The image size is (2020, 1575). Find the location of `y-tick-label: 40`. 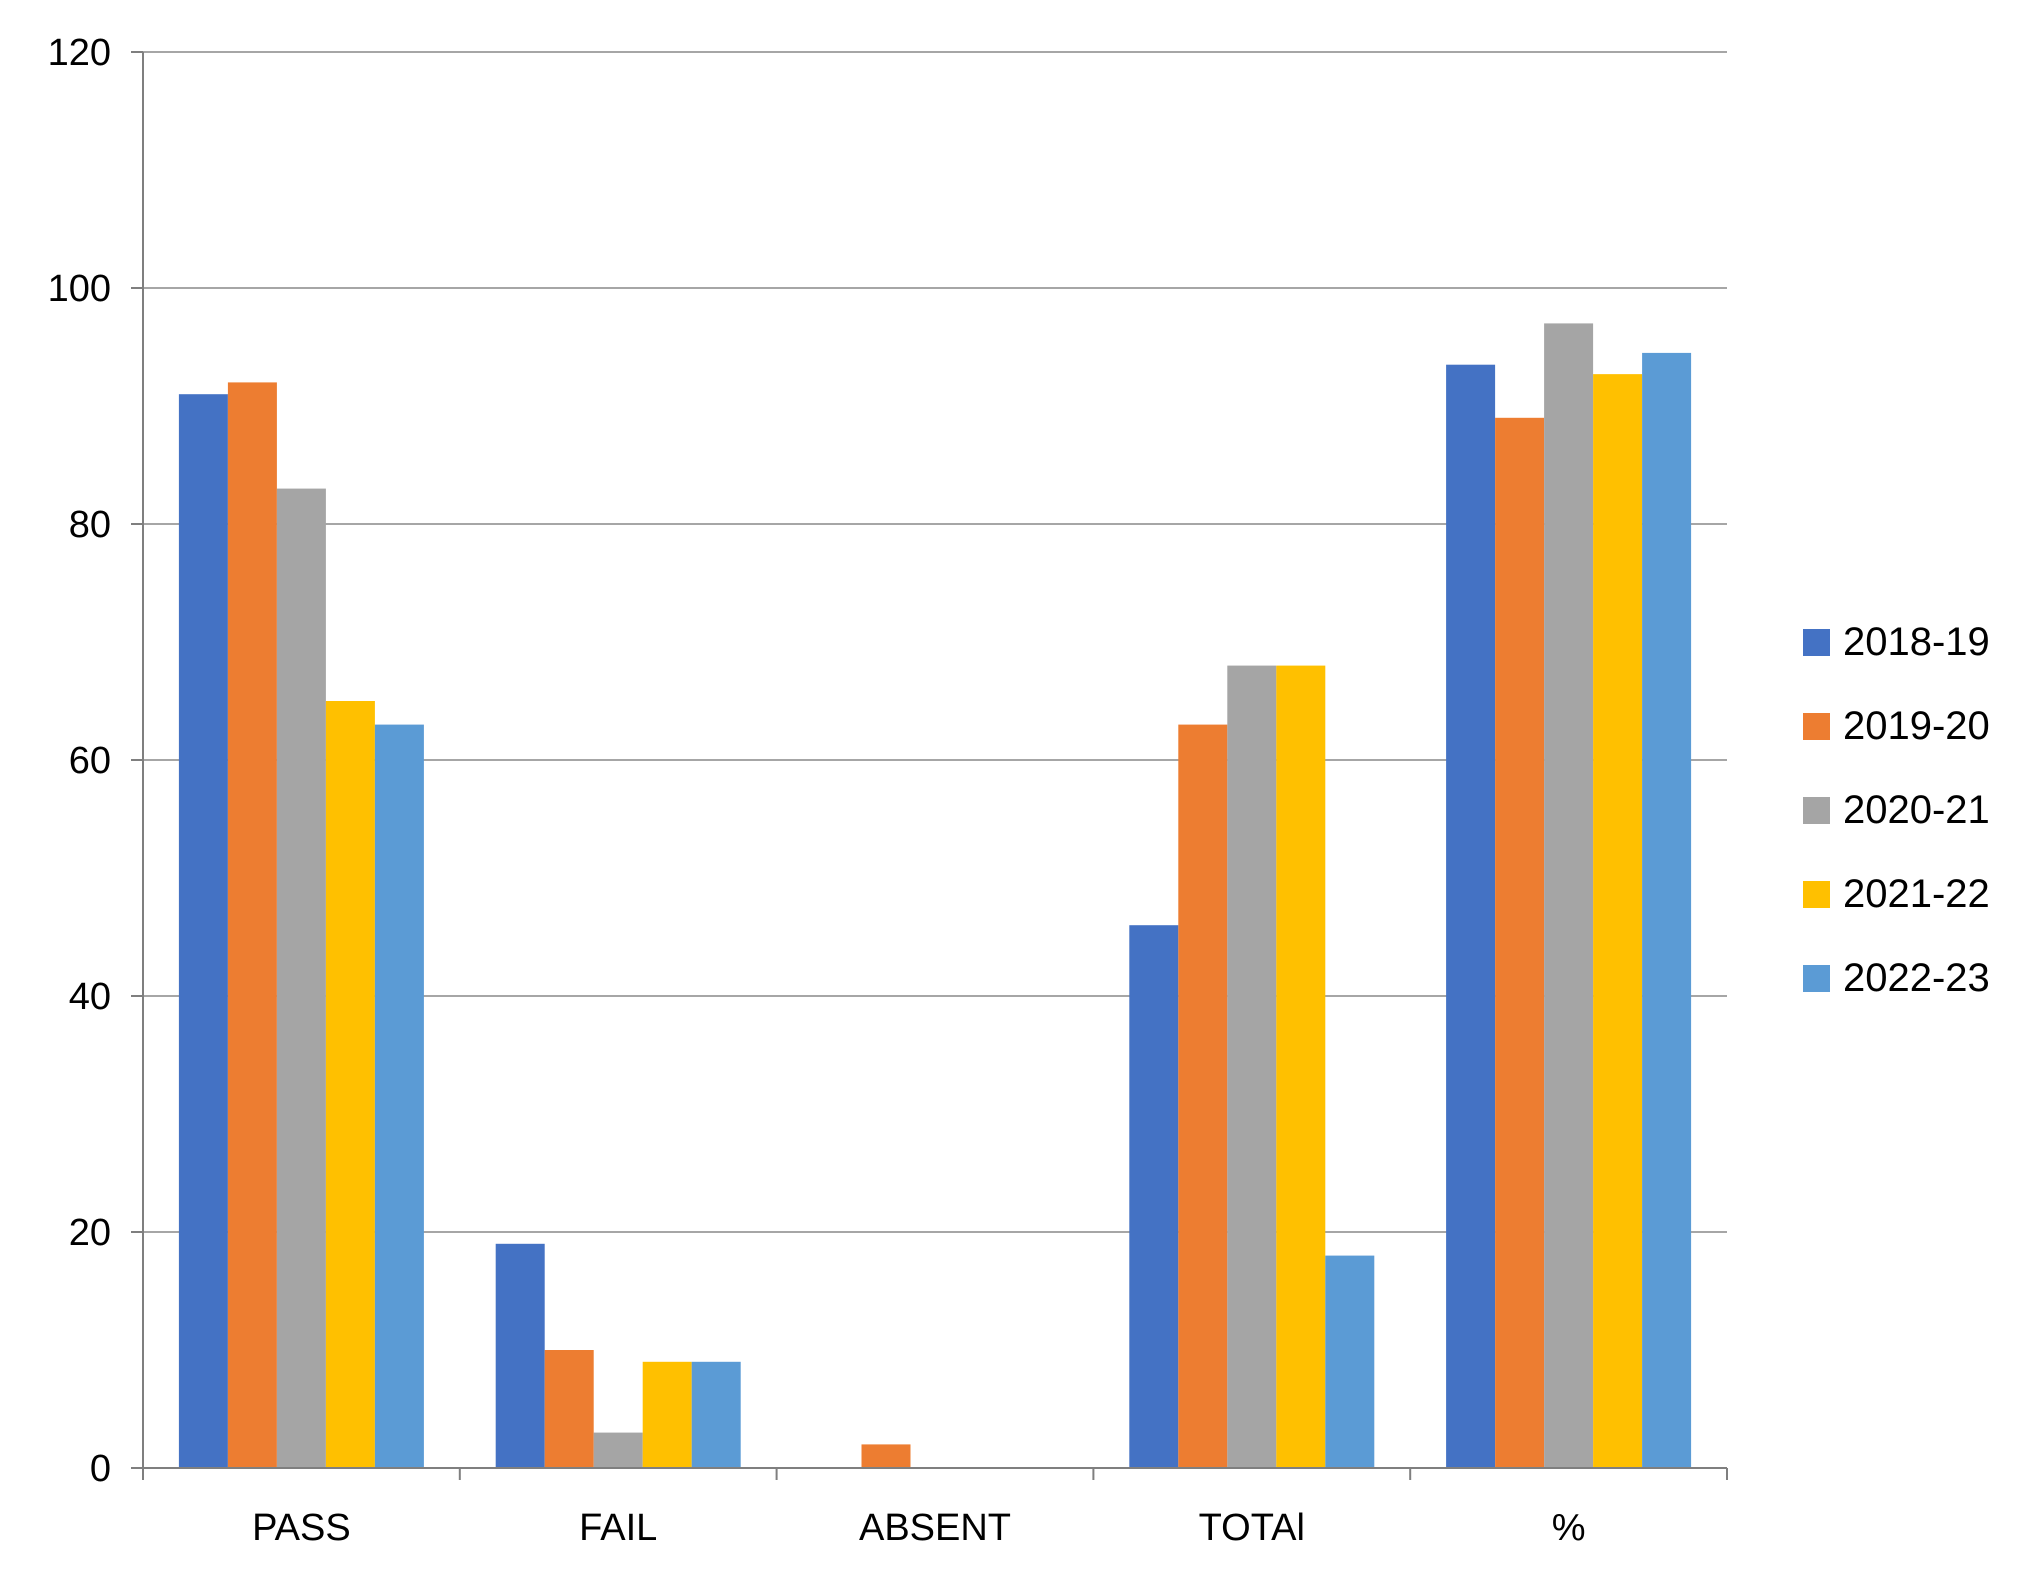

y-tick-label: 40 is located at coordinates (90, 997).